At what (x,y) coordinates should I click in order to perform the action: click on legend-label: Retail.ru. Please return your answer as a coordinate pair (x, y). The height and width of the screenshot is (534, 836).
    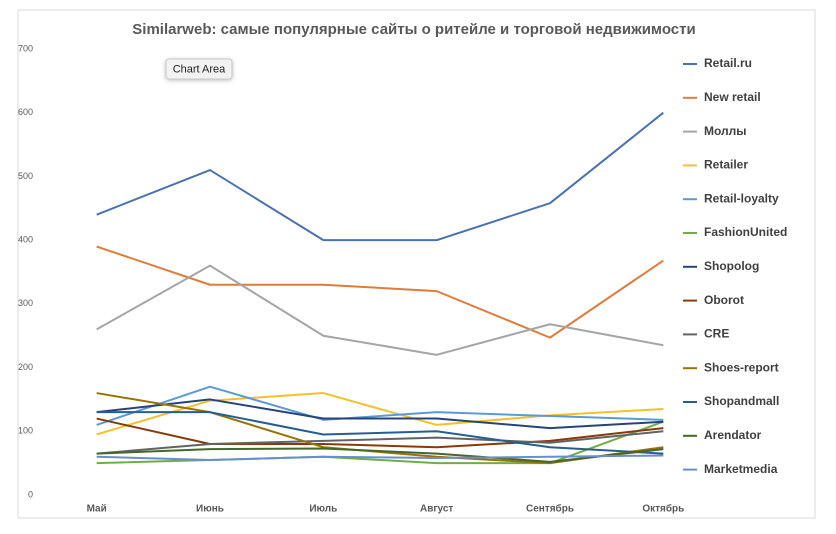
    Looking at the image, I should click on (728, 63).